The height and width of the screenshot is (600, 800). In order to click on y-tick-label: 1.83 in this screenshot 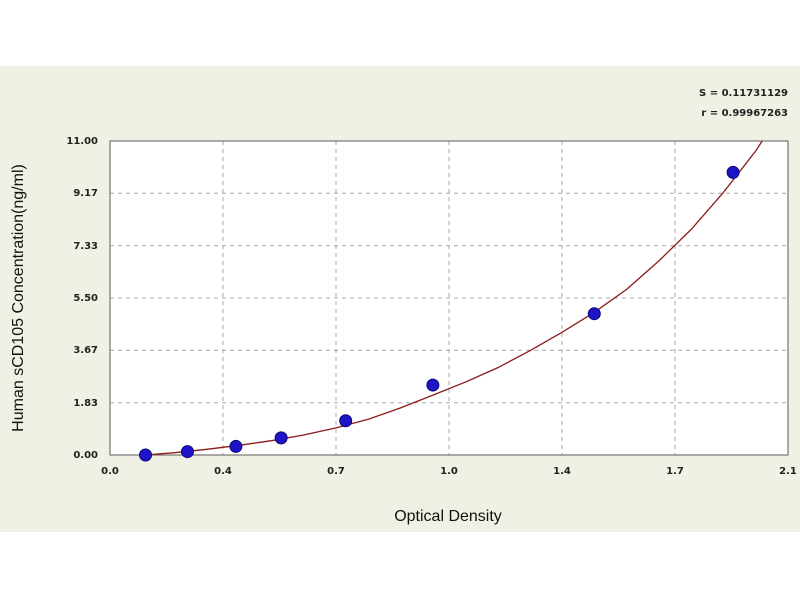, I will do `click(85, 403)`.